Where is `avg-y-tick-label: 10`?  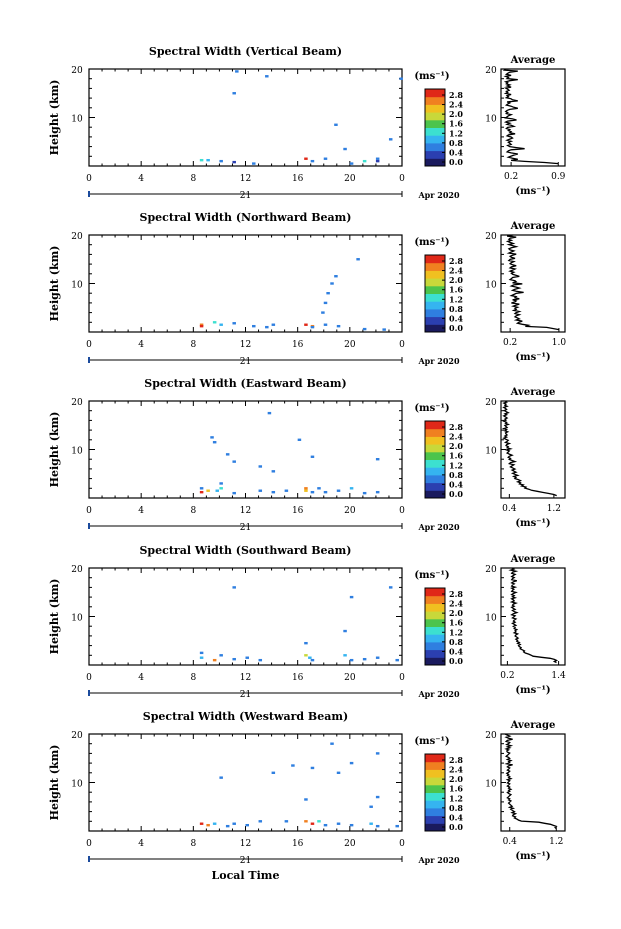
avg-y-tick-label: 10 is located at coordinates (491, 286).